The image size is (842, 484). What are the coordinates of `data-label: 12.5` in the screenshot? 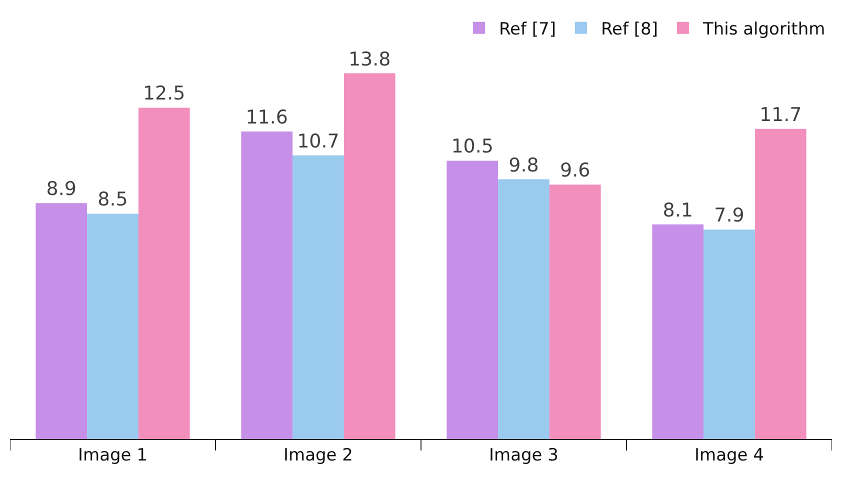 It's located at (164, 93).